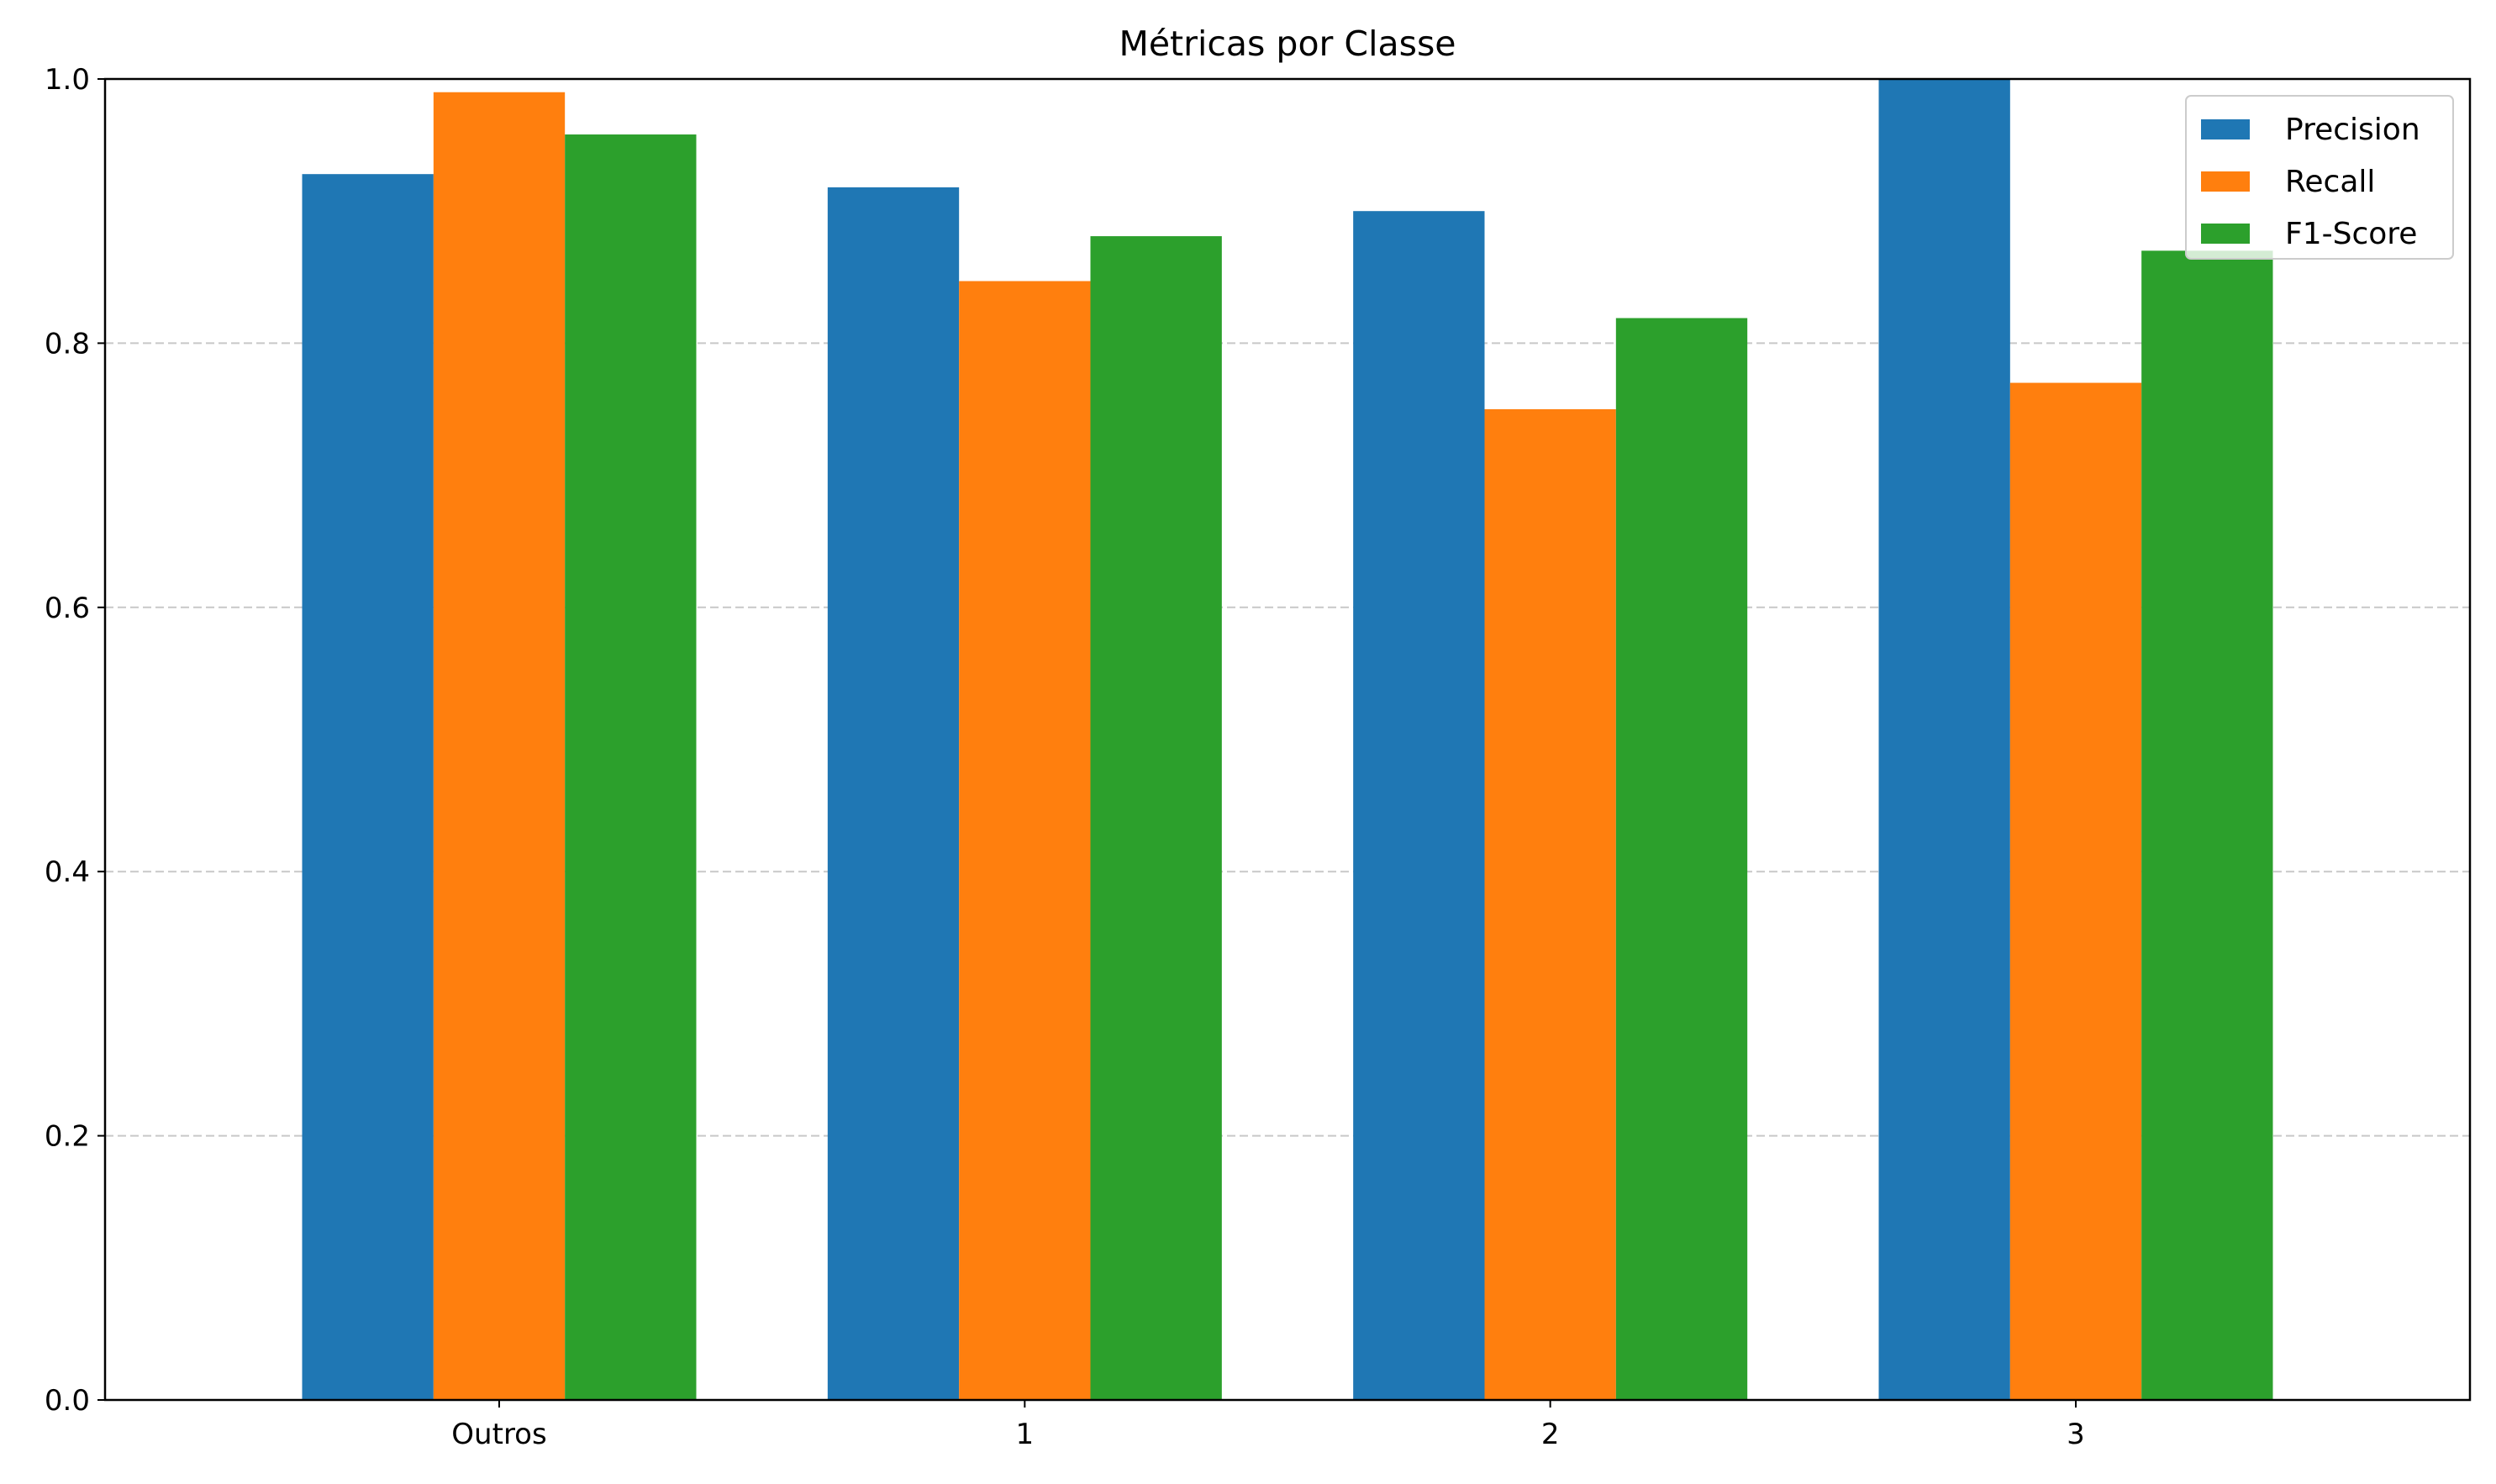 This screenshot has width=2496, height=1484. Describe the element at coordinates (75, 741) in the screenshot. I see `y-axis: 0.0 0.2 0.4 0.6 0.8 1.0` at that location.